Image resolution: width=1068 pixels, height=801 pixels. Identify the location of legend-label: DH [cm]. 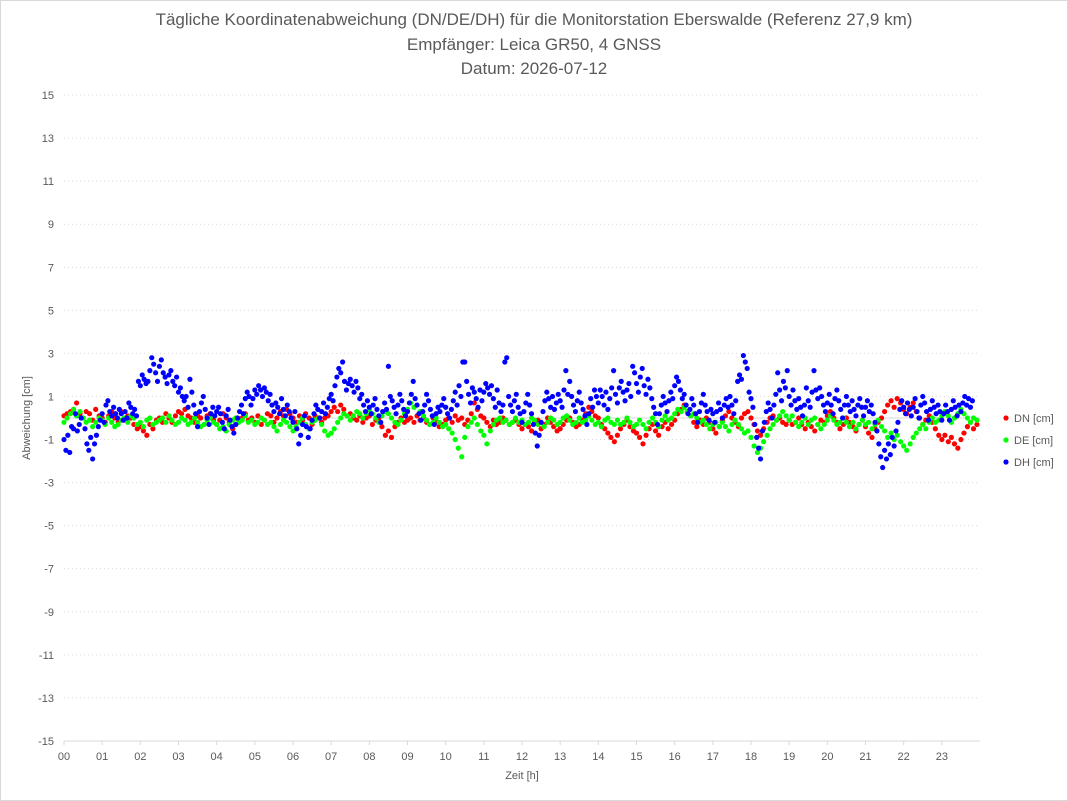
(1034, 463).